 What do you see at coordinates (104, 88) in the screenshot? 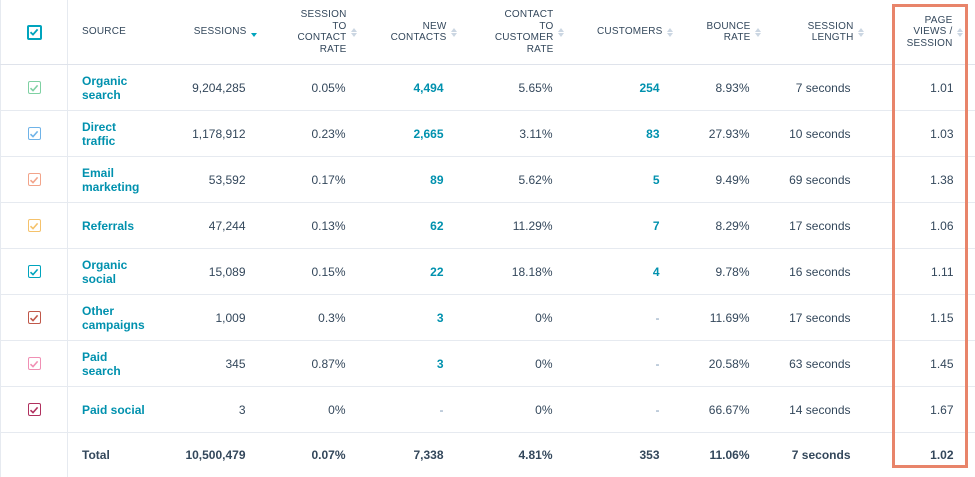
I see `source-link: Organic search` at bounding box center [104, 88].